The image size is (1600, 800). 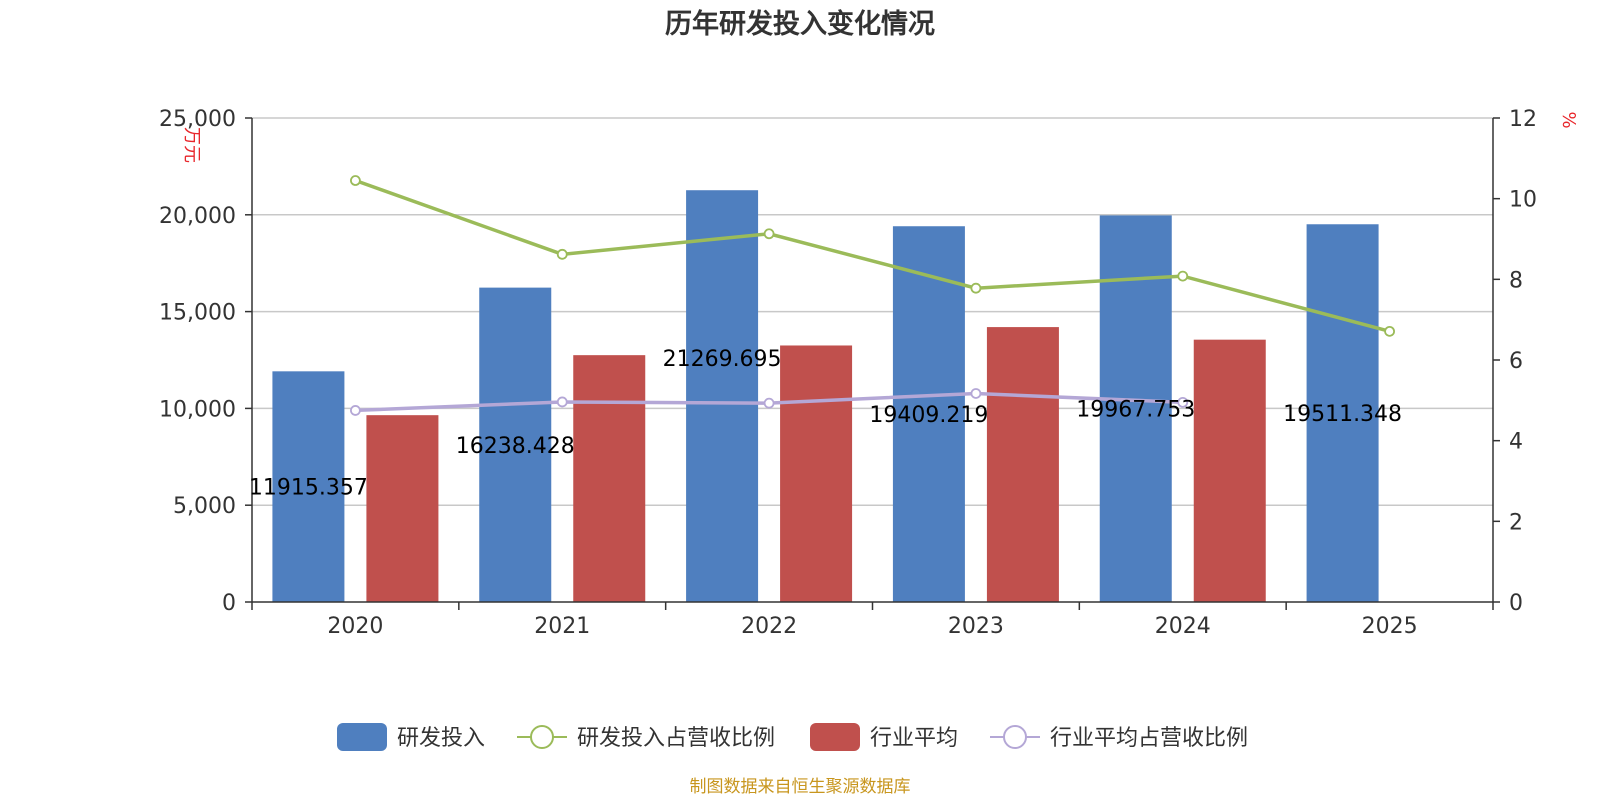 I want to click on y-right-tick-label: 0, so click(x=1516, y=603).